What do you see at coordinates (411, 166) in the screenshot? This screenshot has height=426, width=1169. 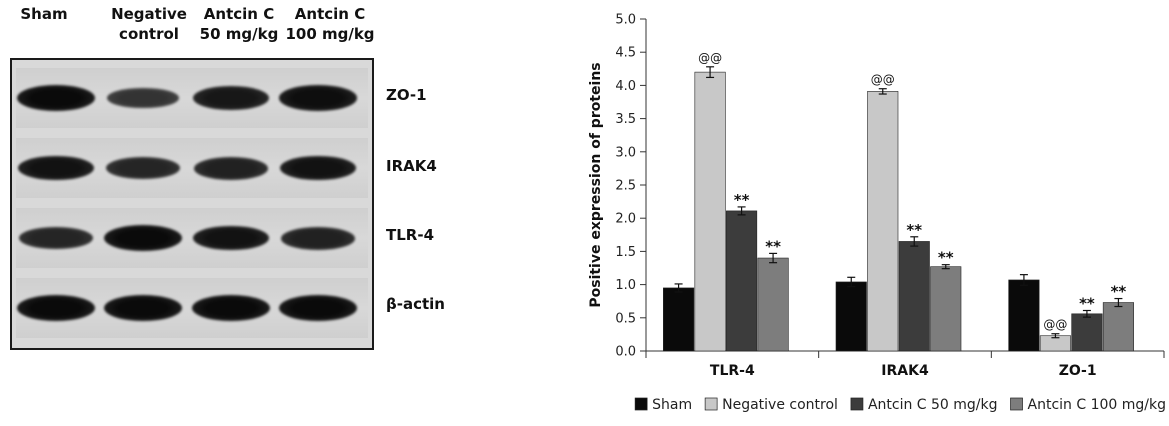 I see `protein-label-irak4: IRAK4` at bounding box center [411, 166].